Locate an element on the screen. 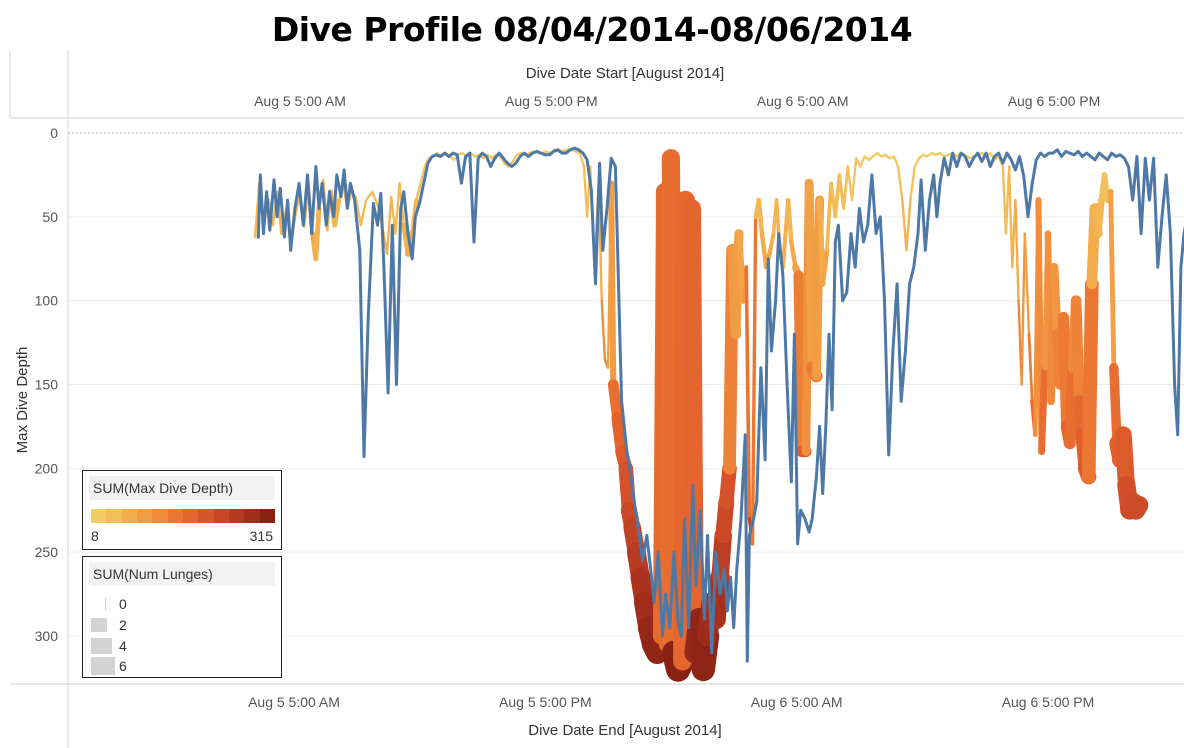  chart-title: Dive Profile 08/04/2014-08/06/2014 is located at coordinates (592, 29).